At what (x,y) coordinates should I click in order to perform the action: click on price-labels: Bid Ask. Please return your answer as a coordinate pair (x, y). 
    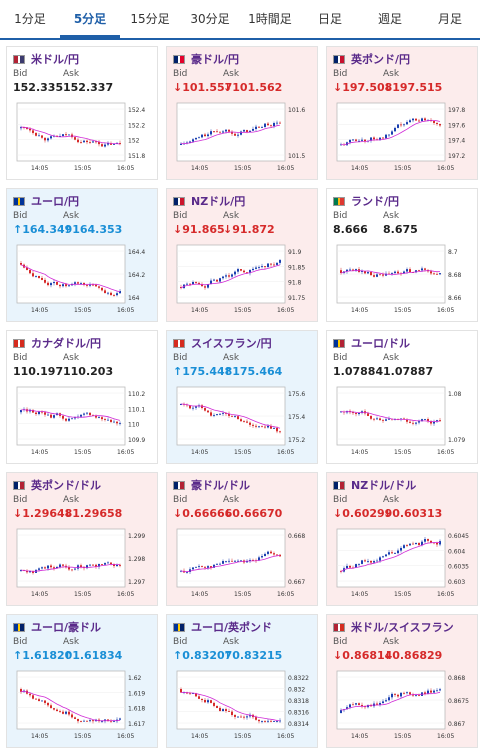
    Looking at the image, I should click on (242, 74).